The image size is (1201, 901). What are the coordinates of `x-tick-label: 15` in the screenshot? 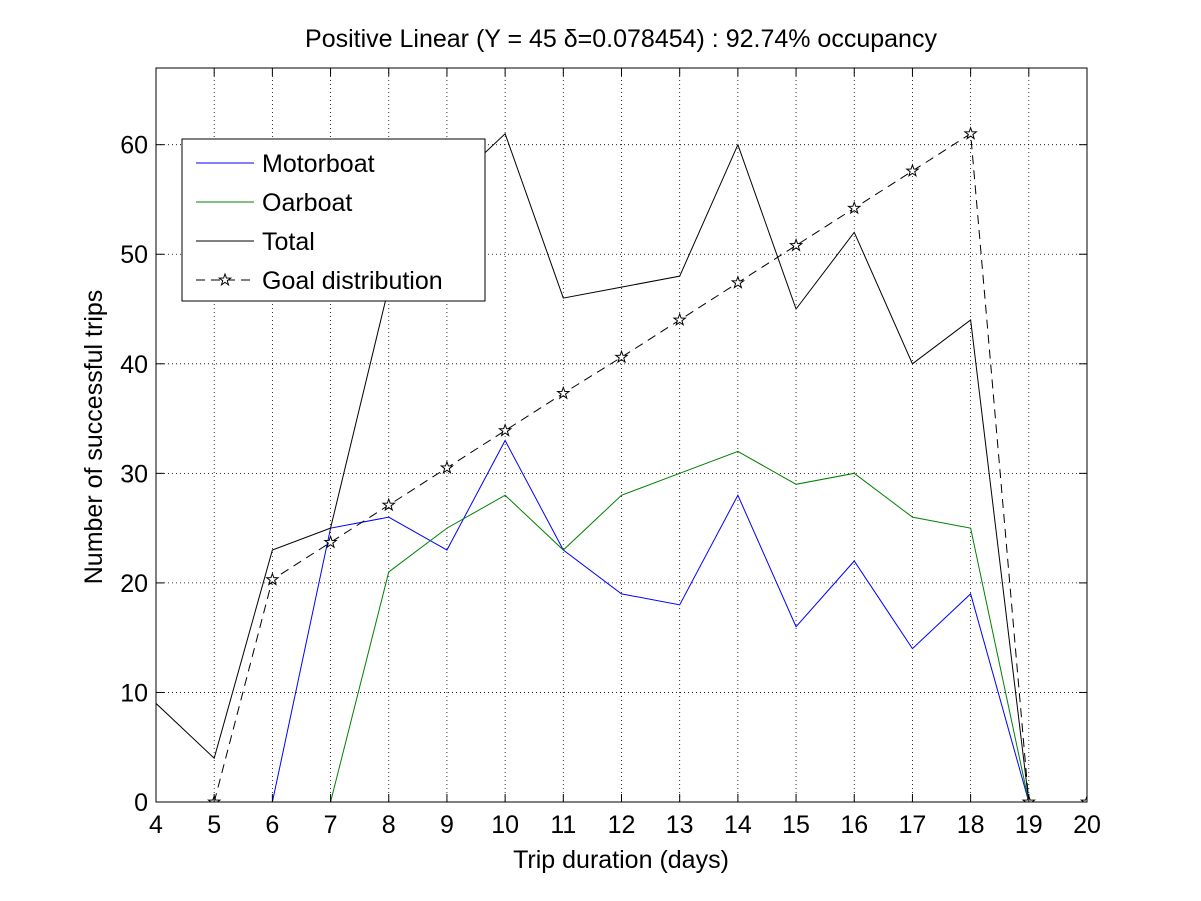 It's located at (796, 825).